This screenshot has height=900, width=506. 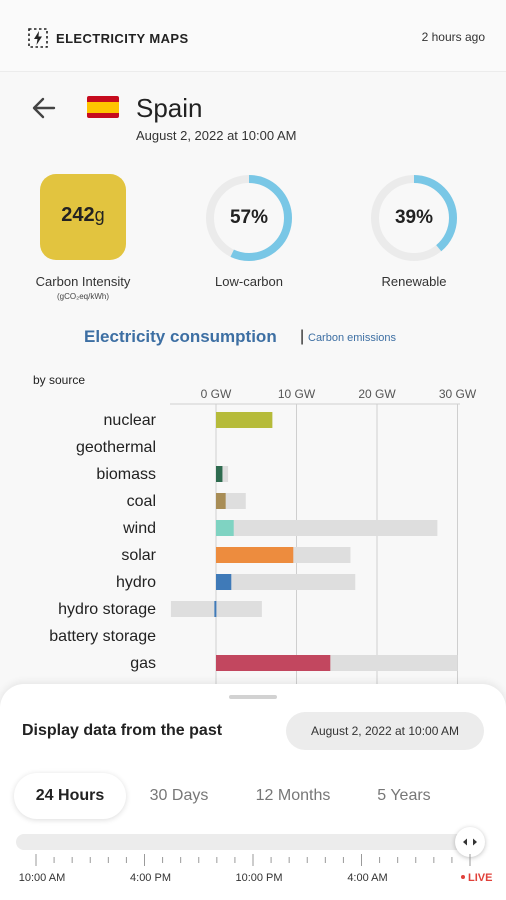 What do you see at coordinates (138, 555) in the screenshot?
I see `chart-category-label: solar` at bounding box center [138, 555].